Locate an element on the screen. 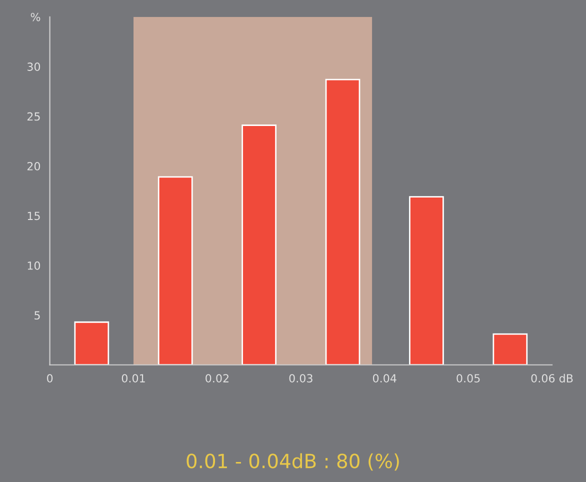 Image resolution: width=586 pixels, height=482 pixels. x-tick-label: 0 is located at coordinates (50, 378).